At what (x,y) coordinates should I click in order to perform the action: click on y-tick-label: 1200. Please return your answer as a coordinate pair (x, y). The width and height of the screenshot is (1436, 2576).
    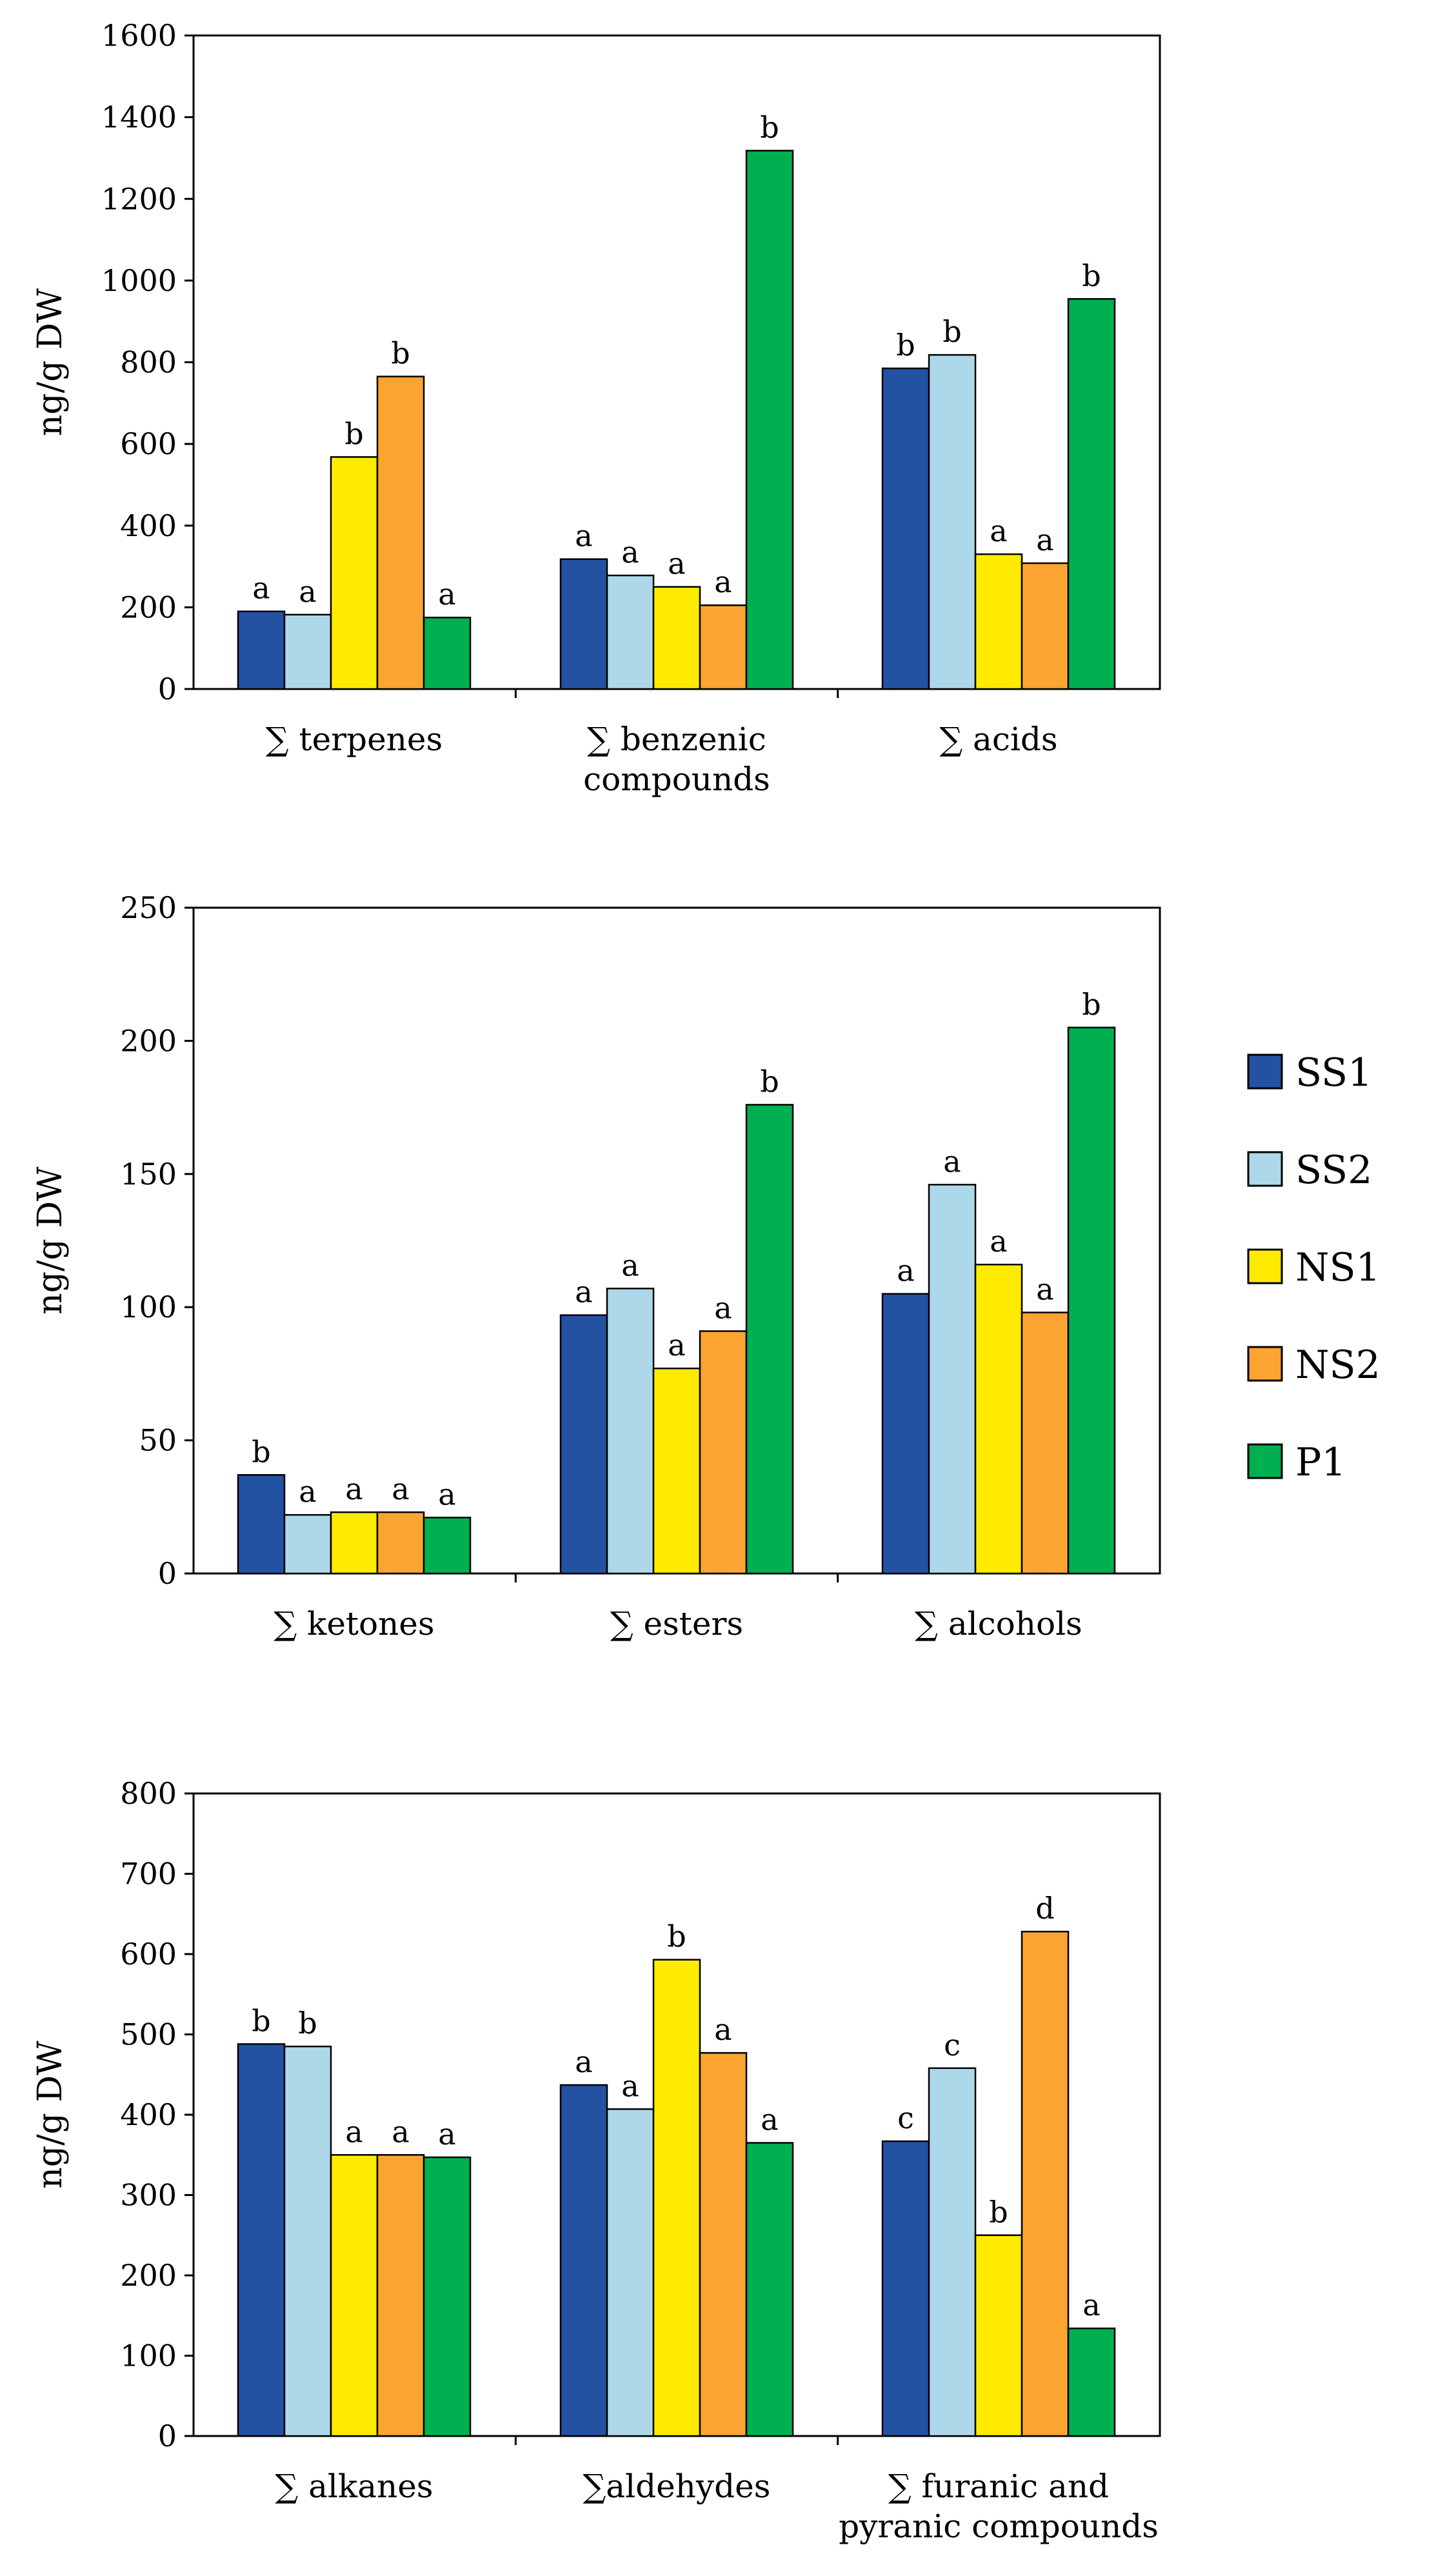
    Looking at the image, I should click on (139, 198).